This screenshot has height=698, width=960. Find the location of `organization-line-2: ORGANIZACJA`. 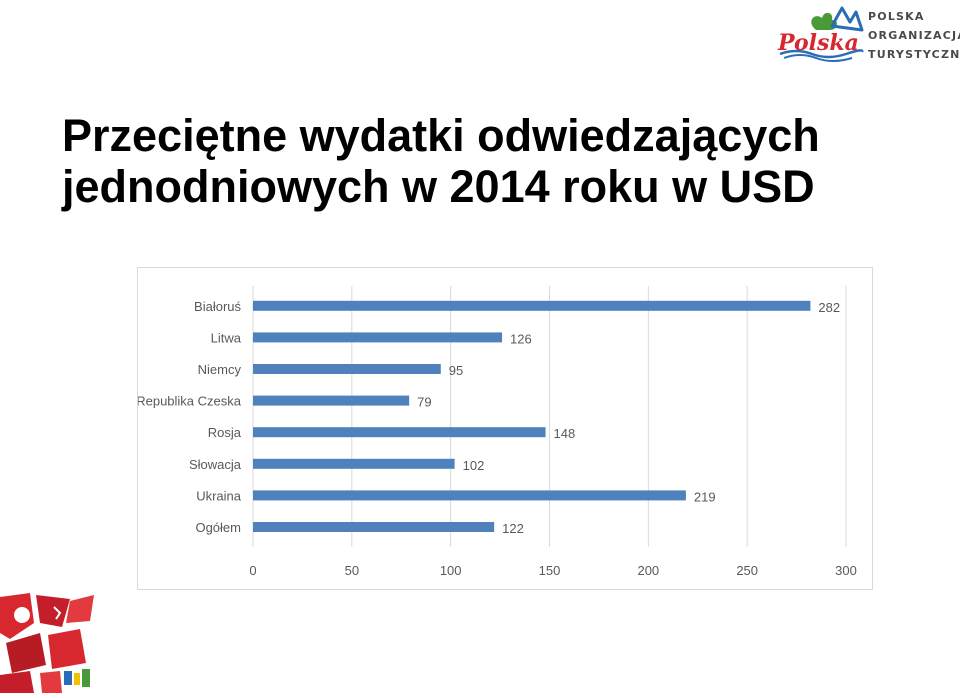

organization-line-2: ORGANIZACJA is located at coordinates (914, 35).